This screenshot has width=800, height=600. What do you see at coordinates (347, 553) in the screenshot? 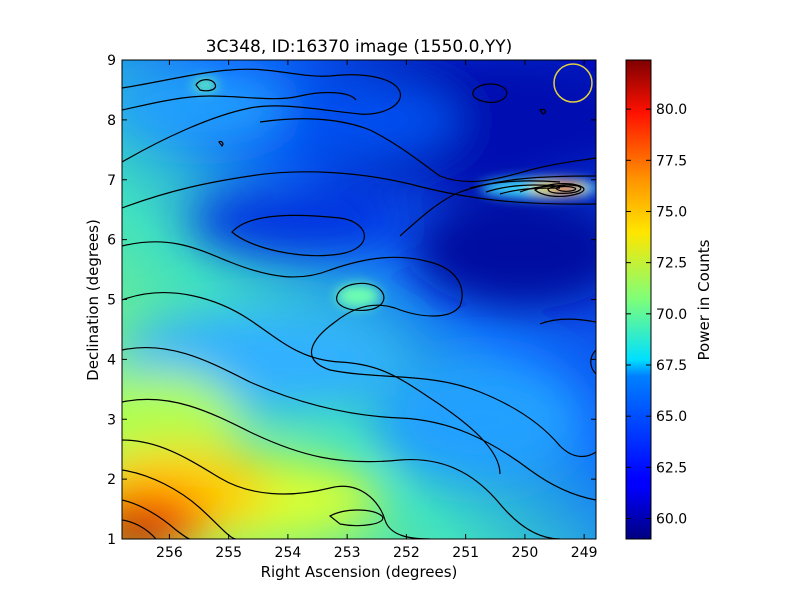
I see `x-tick-label: 253` at bounding box center [347, 553].